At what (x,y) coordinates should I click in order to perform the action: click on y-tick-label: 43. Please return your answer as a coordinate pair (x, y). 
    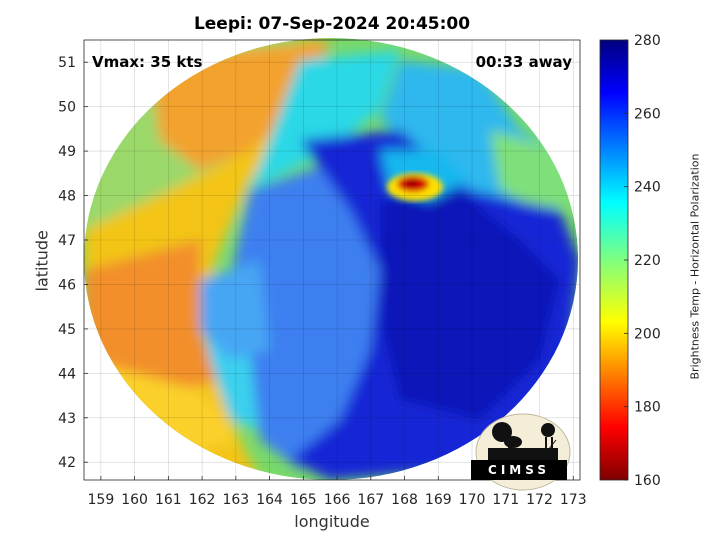
    Looking at the image, I should click on (67, 419).